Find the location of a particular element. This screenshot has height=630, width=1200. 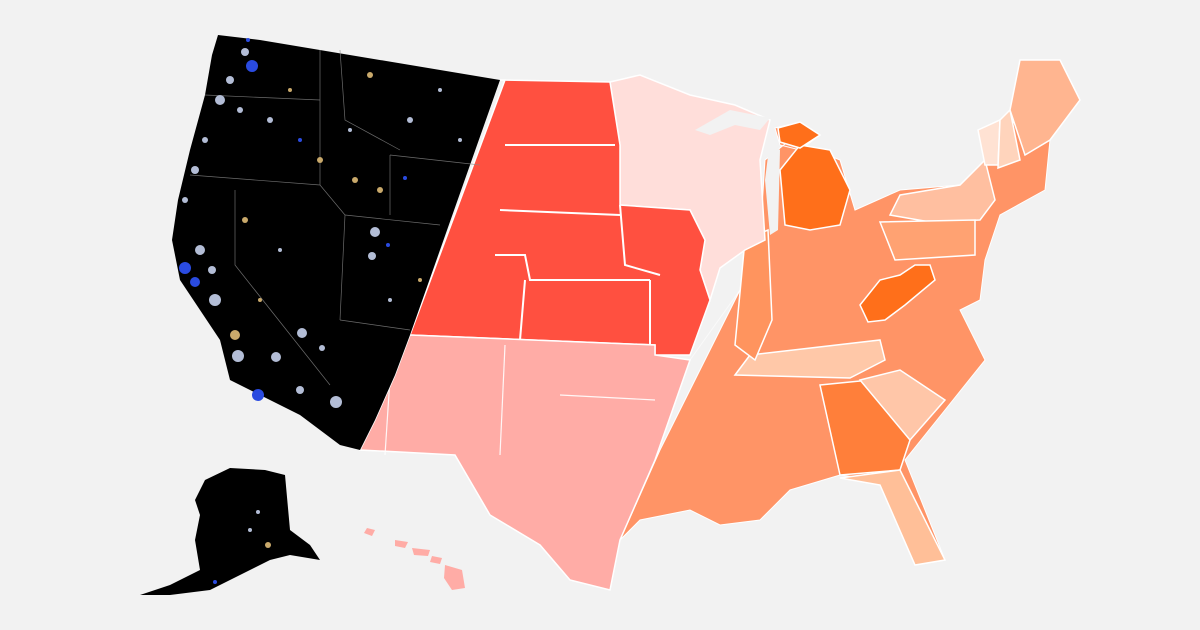

alaska-dots is located at coordinates (242, 547).